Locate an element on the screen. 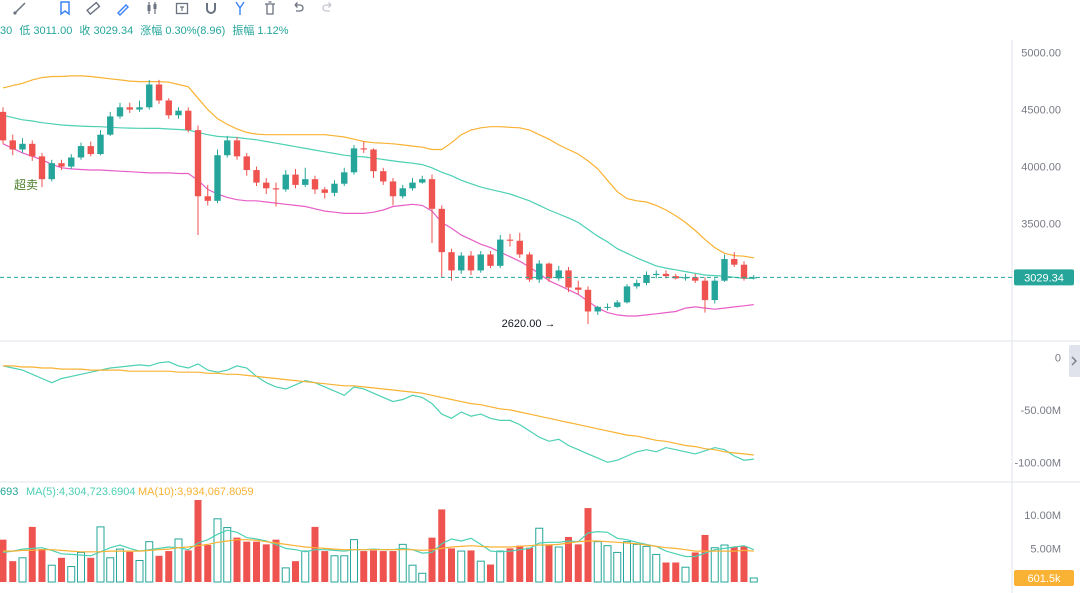 This screenshot has height=593, width=1080. collapse-handle is located at coordinates (1074, 361).